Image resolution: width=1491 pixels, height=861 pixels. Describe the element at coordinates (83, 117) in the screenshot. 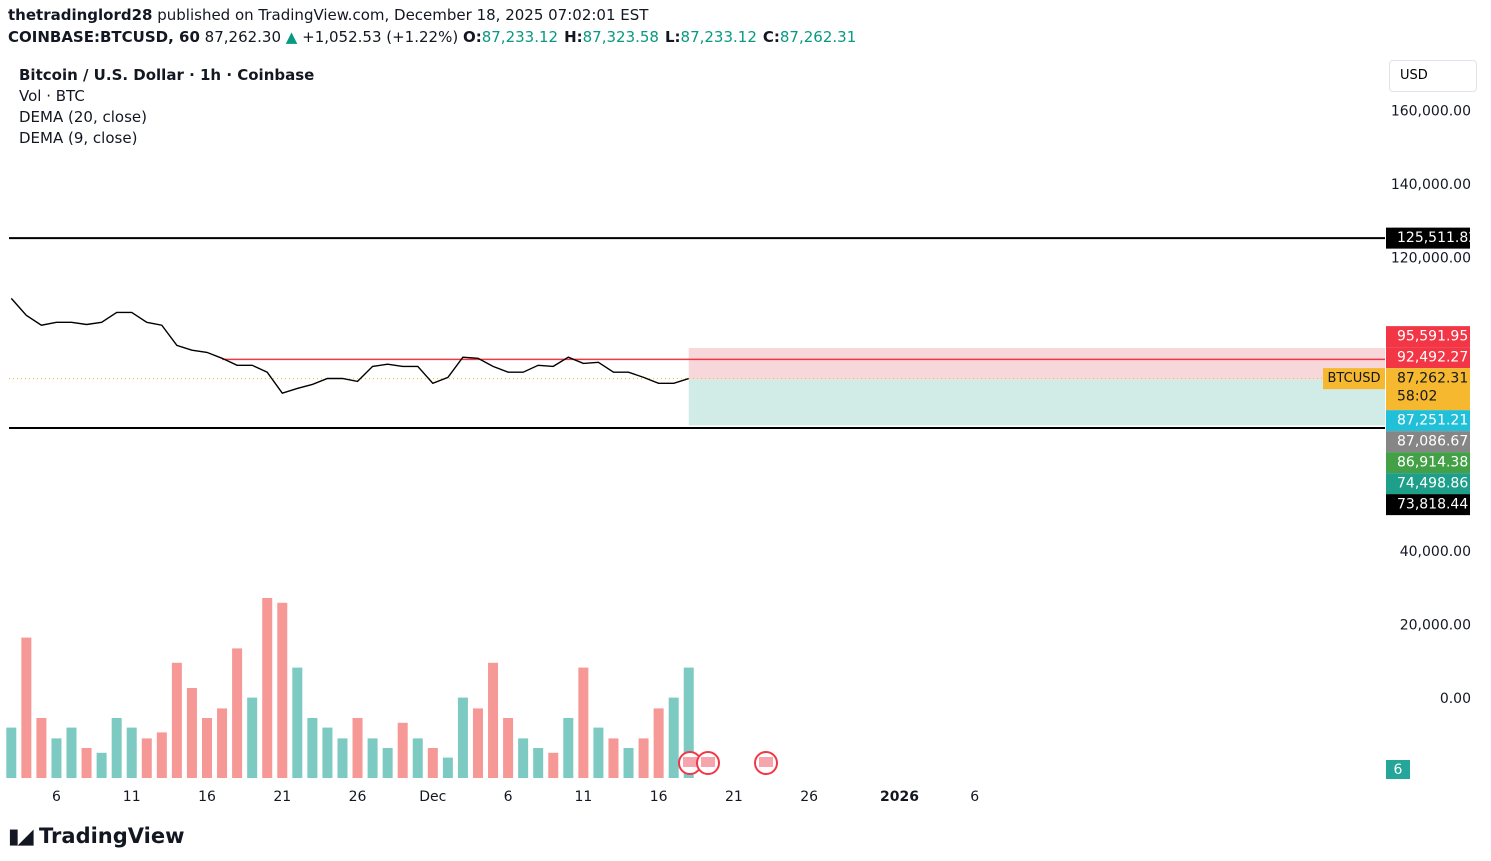

I see `indicator: DEMA (20, close)` at that location.